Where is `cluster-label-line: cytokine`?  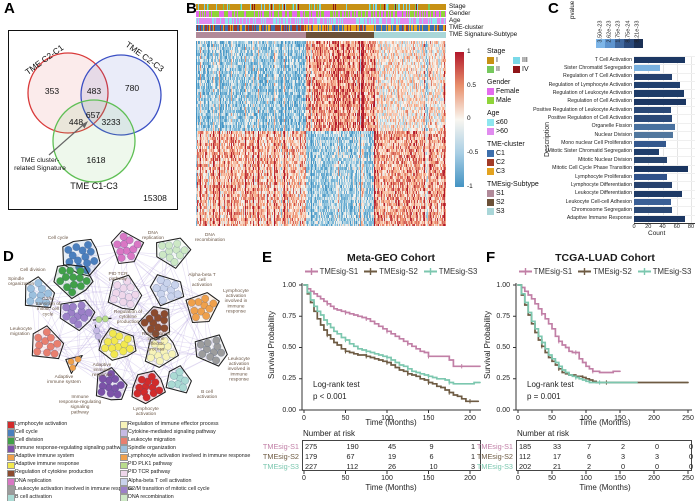
cluster-label-line: cytokine is located at coordinates (128, 317).